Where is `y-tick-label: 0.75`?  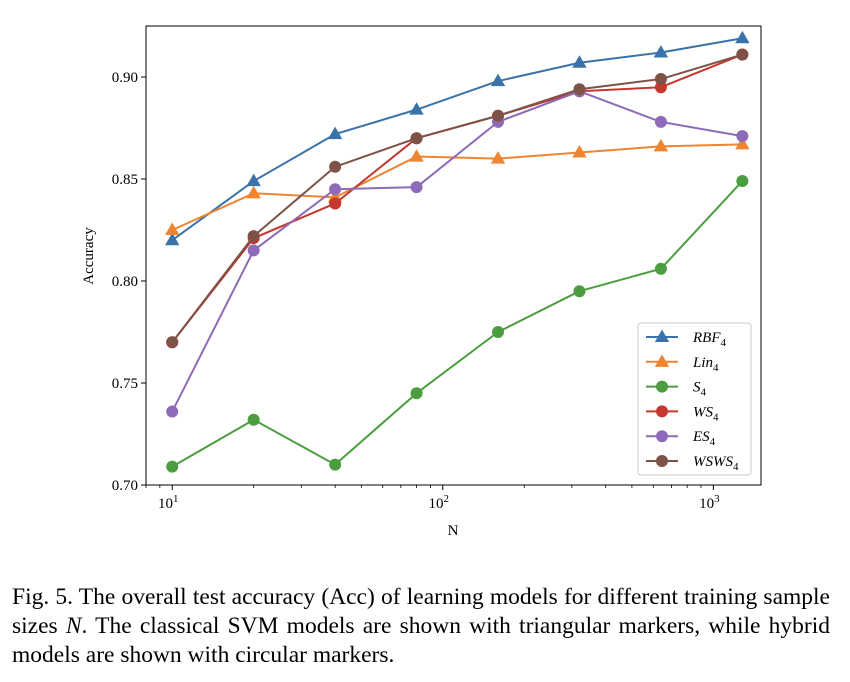 y-tick-label: 0.75 is located at coordinates (125, 384).